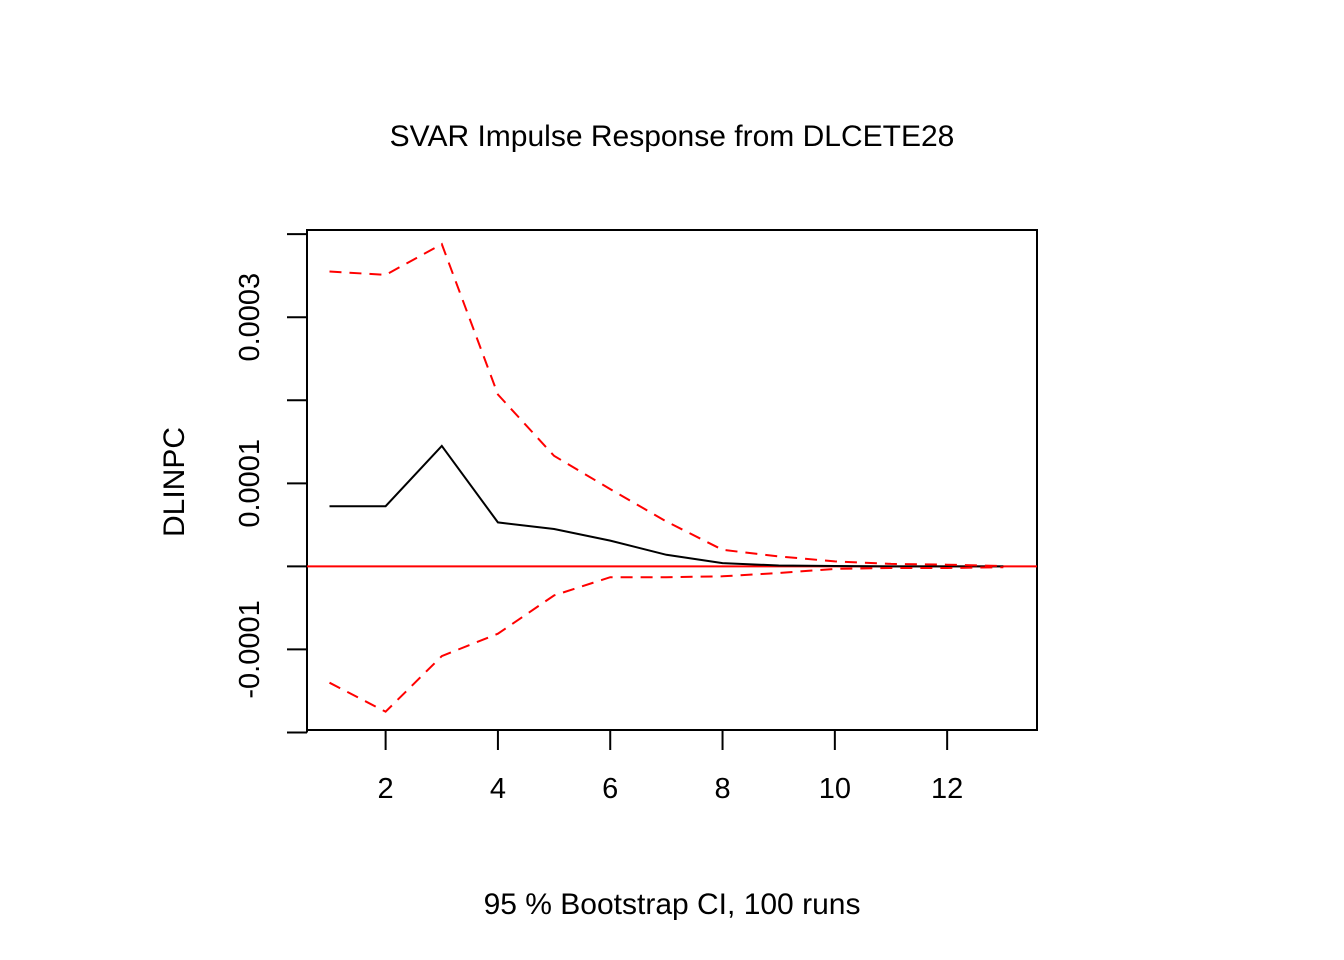 The image size is (1344, 960). I want to click on x-tick-label: 8, so click(722, 789).